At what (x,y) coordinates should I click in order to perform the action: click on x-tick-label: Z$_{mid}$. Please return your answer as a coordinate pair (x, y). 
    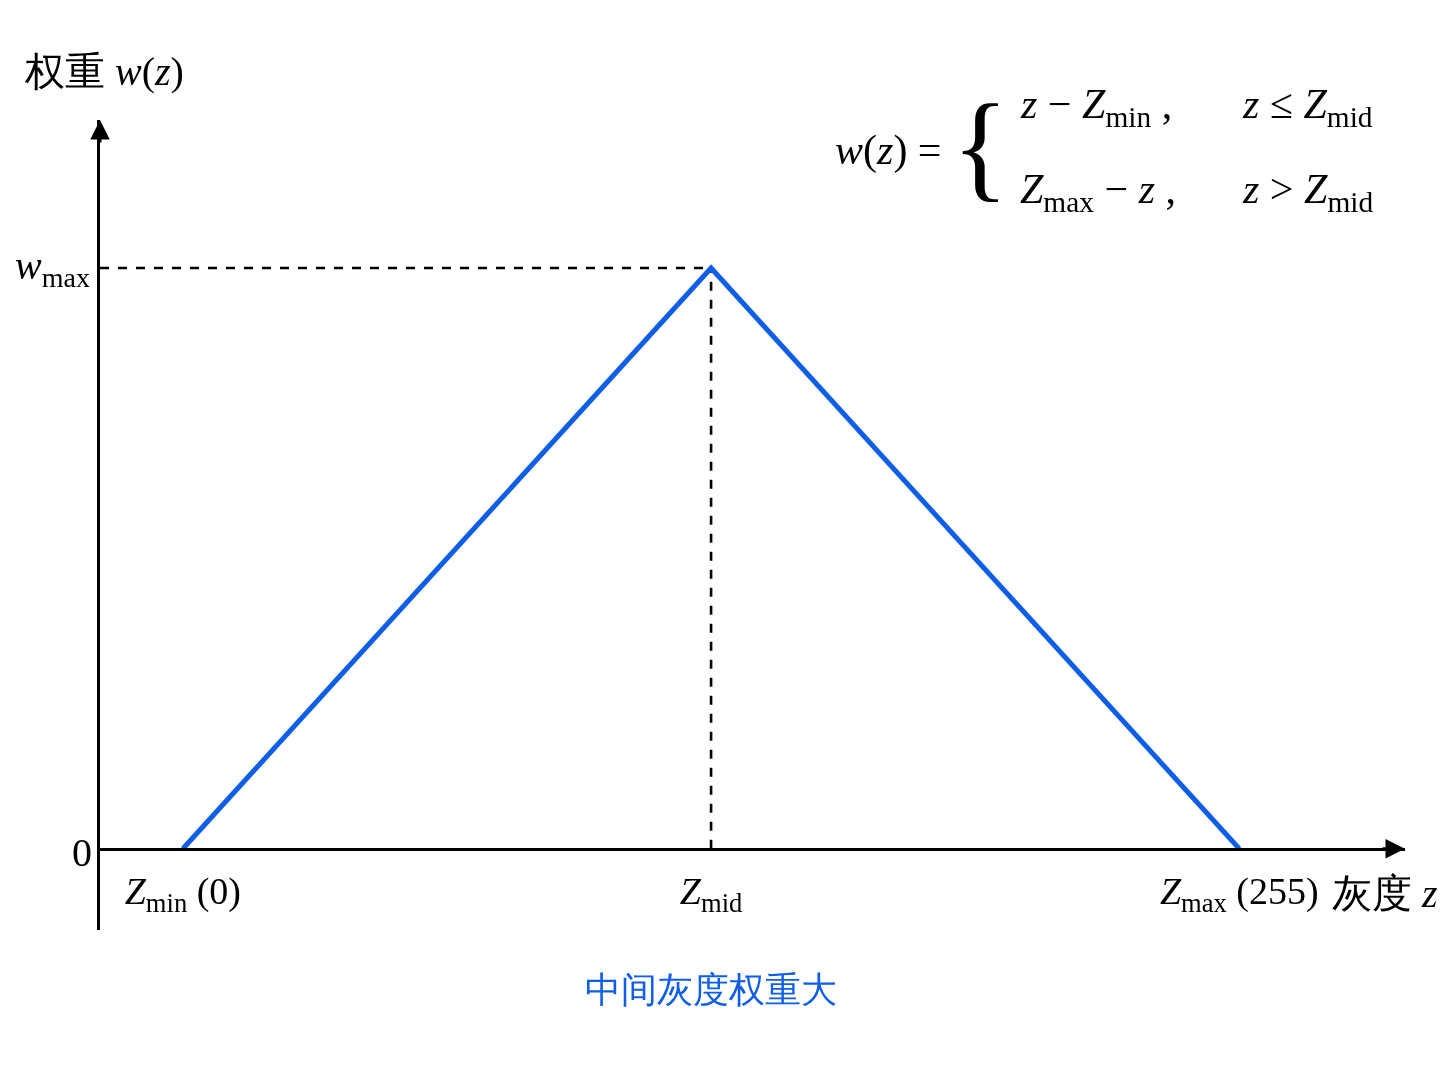
    Looking at the image, I should click on (711, 894).